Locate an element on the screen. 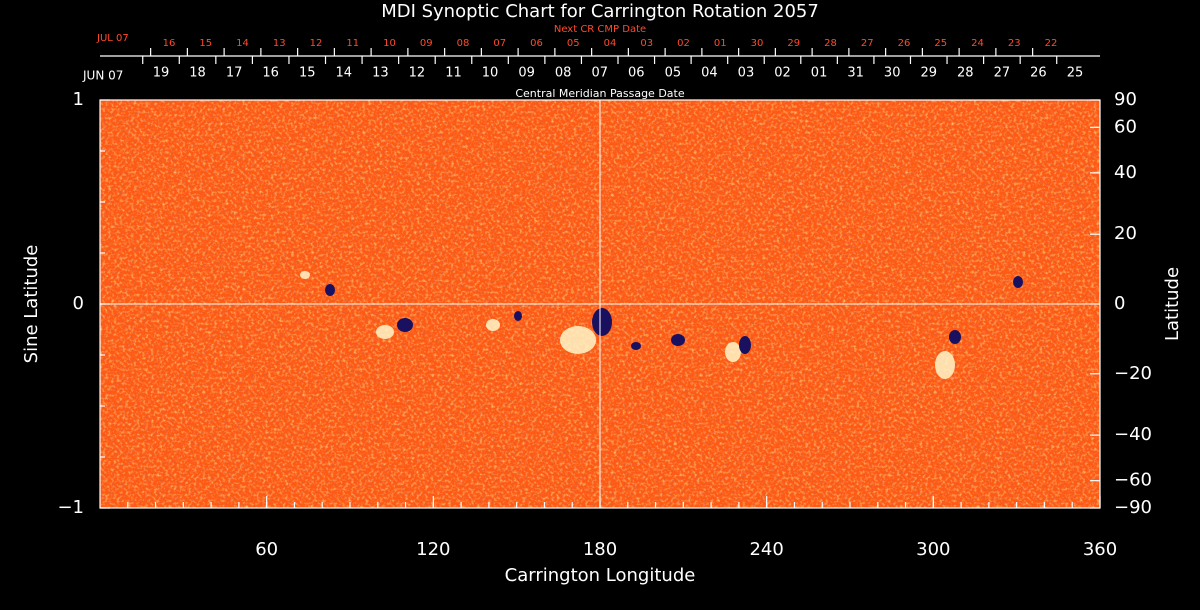 This screenshot has width=1200, height=610. date-label: 18 is located at coordinates (197, 73).